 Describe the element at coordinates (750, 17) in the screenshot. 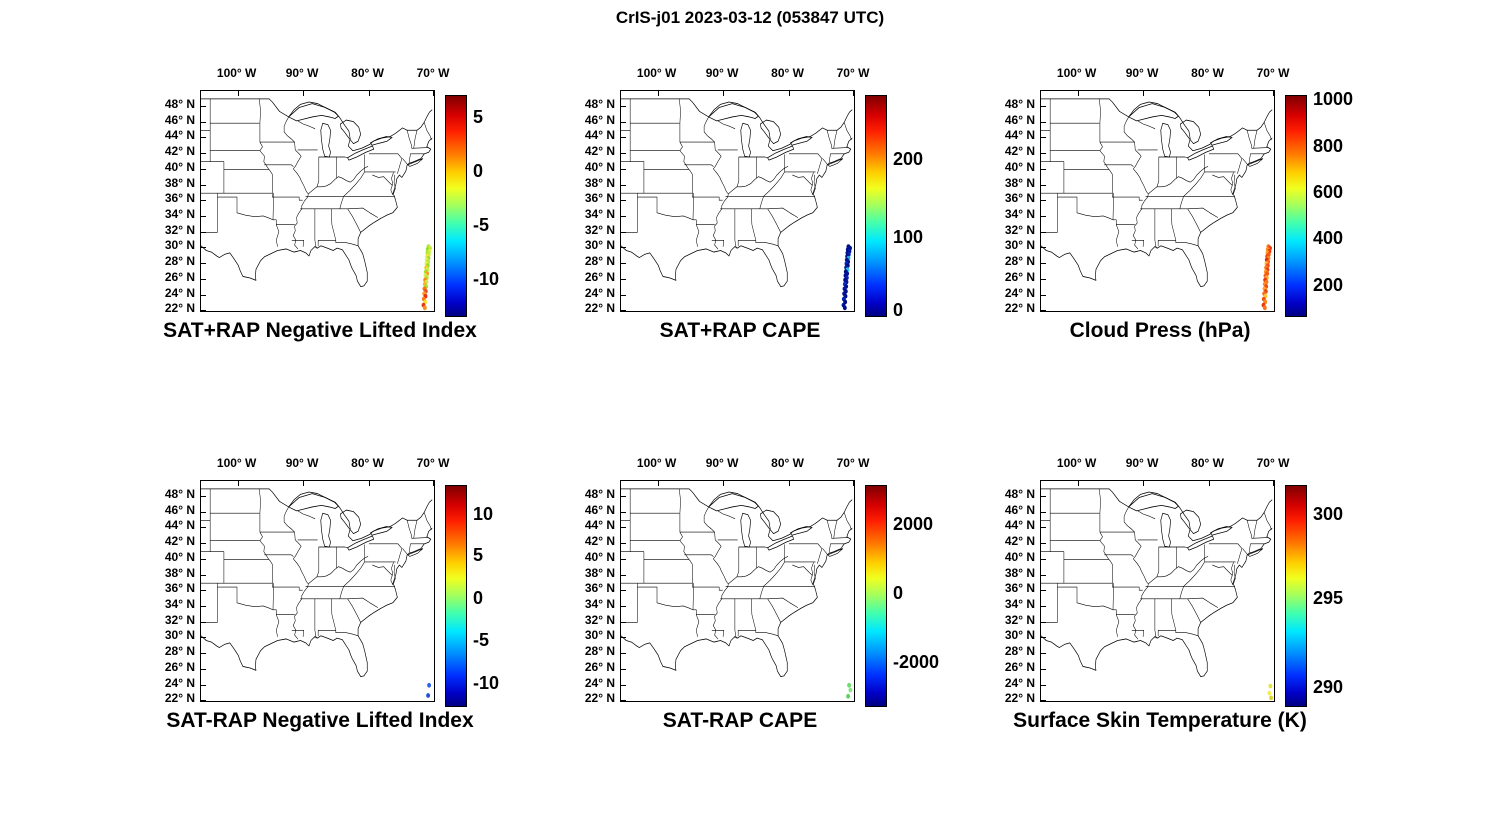

I see `figure-title: CrIS-j01 2023-03-12 (053847 UTC)` at that location.